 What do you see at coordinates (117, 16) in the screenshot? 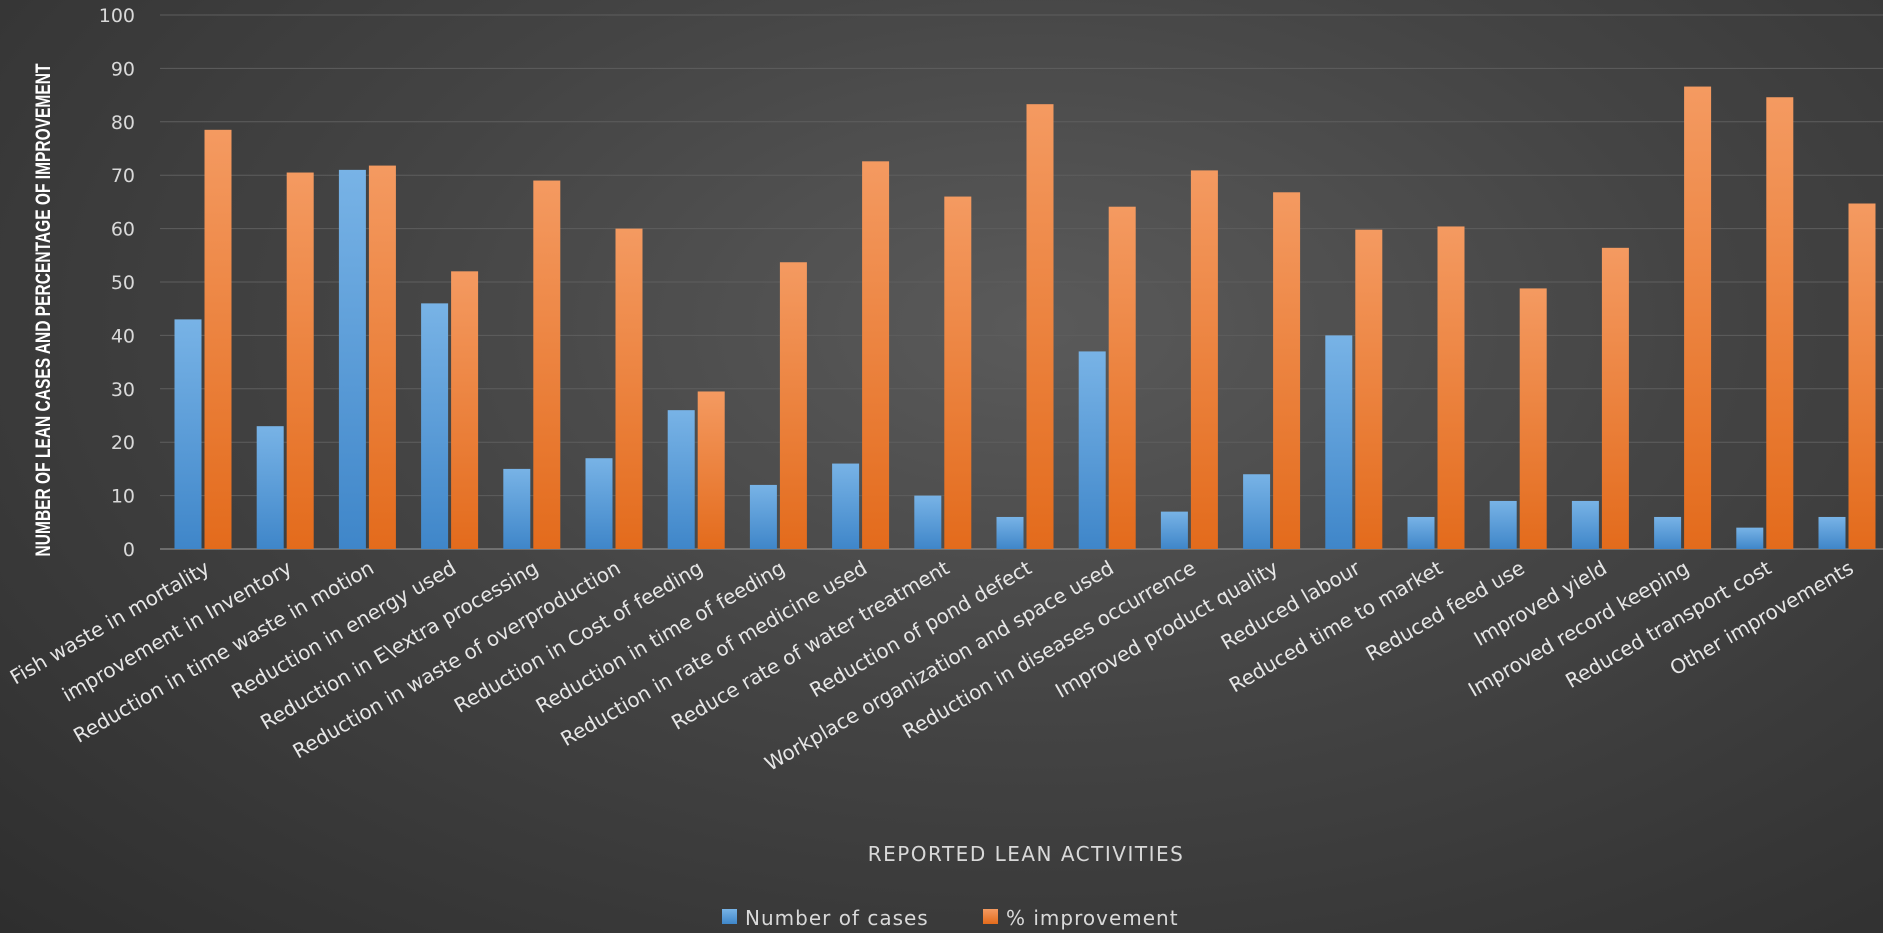
I see `y-tick-label: 100` at bounding box center [117, 16].